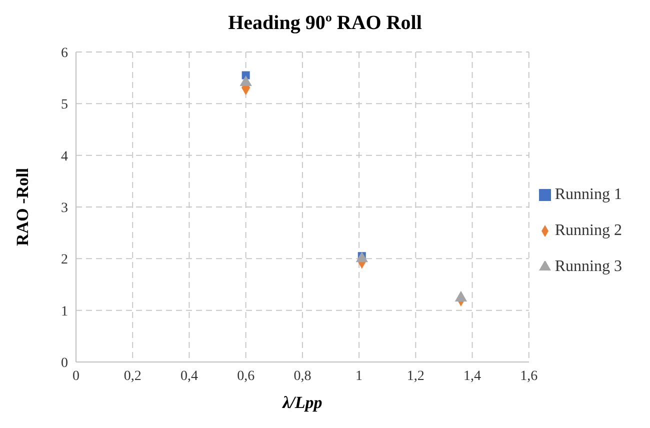 The image size is (650, 428). Describe the element at coordinates (64, 156) in the screenshot. I see `y-tick-label: 4` at that location.